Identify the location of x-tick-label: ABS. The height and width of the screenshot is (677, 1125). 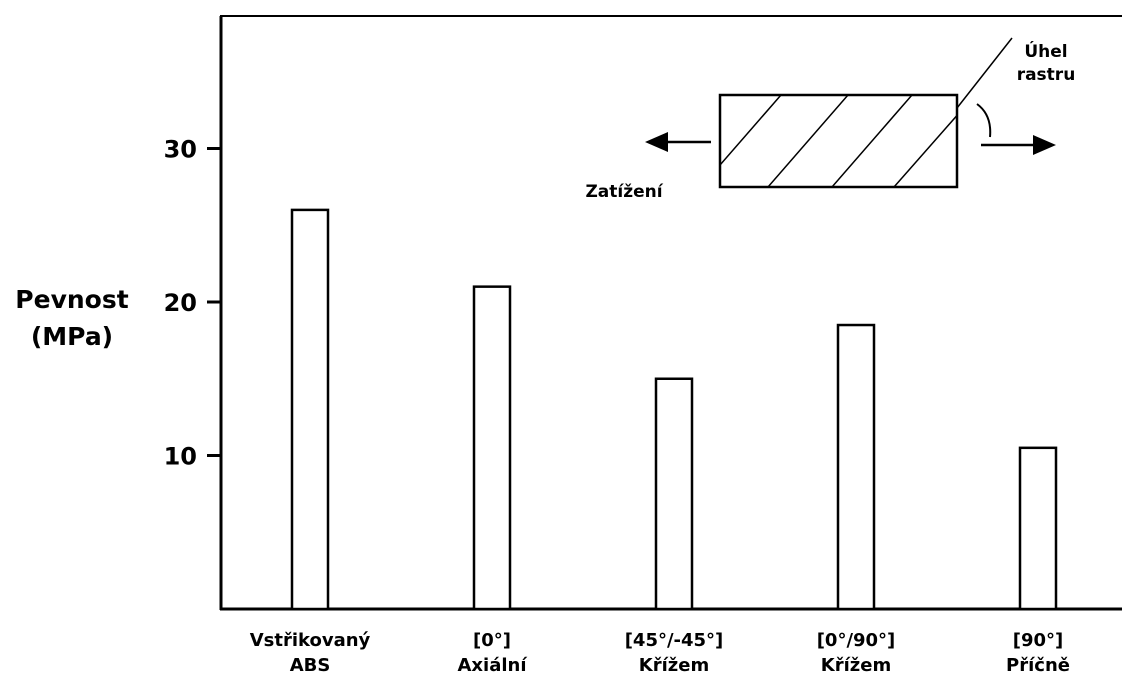
(310, 665).